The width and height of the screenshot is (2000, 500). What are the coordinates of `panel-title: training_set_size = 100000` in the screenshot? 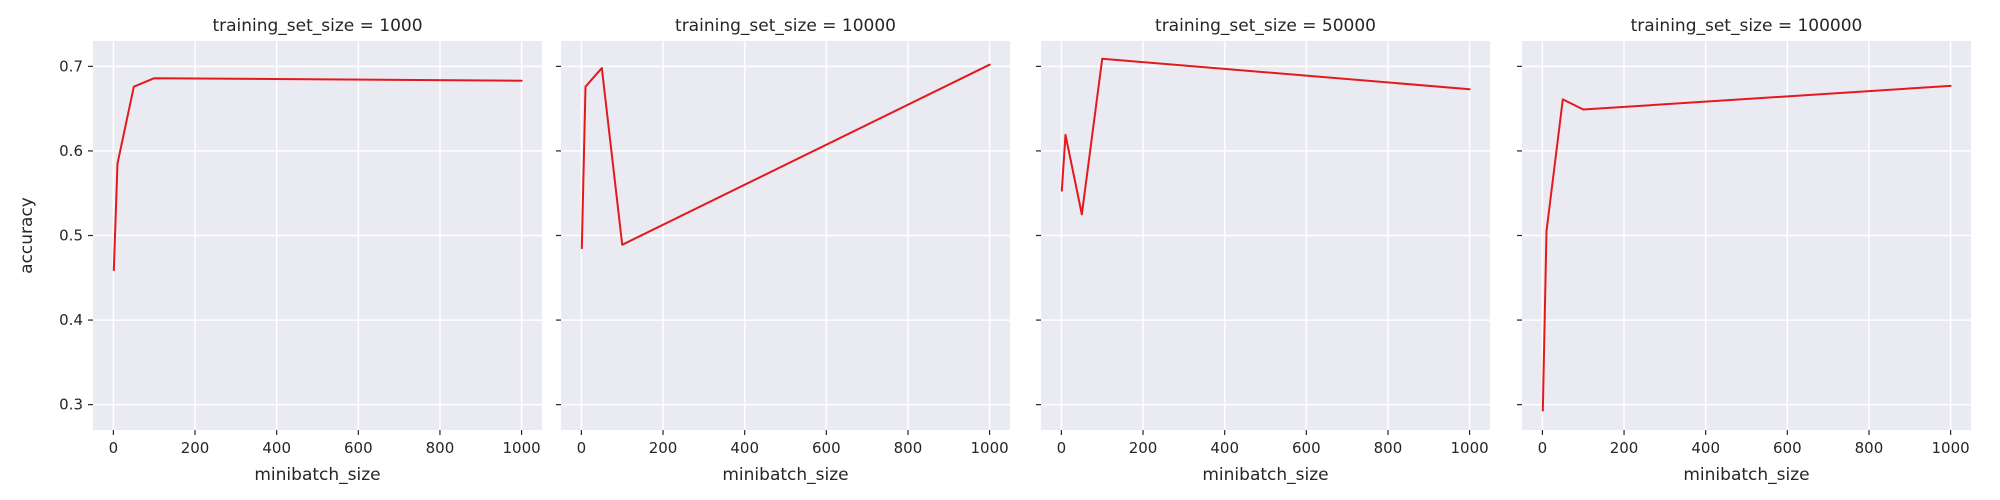 It's located at (1747, 26).